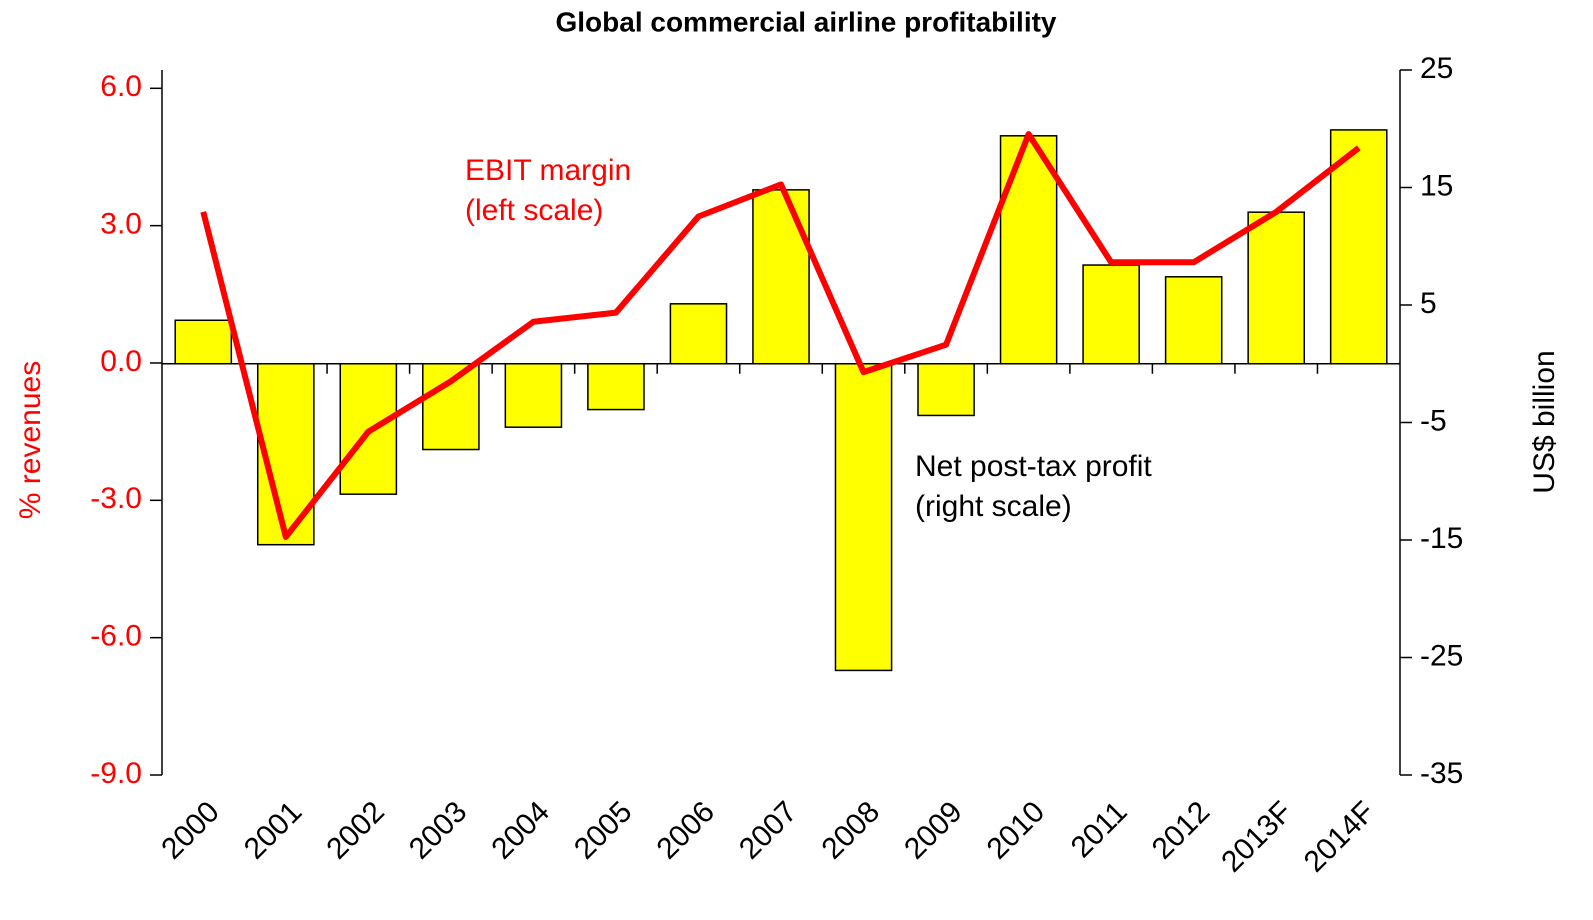 Image resolution: width=1593 pixels, height=920 pixels. What do you see at coordinates (1441, 538) in the screenshot?
I see `y2-tick-label: -15` at bounding box center [1441, 538].